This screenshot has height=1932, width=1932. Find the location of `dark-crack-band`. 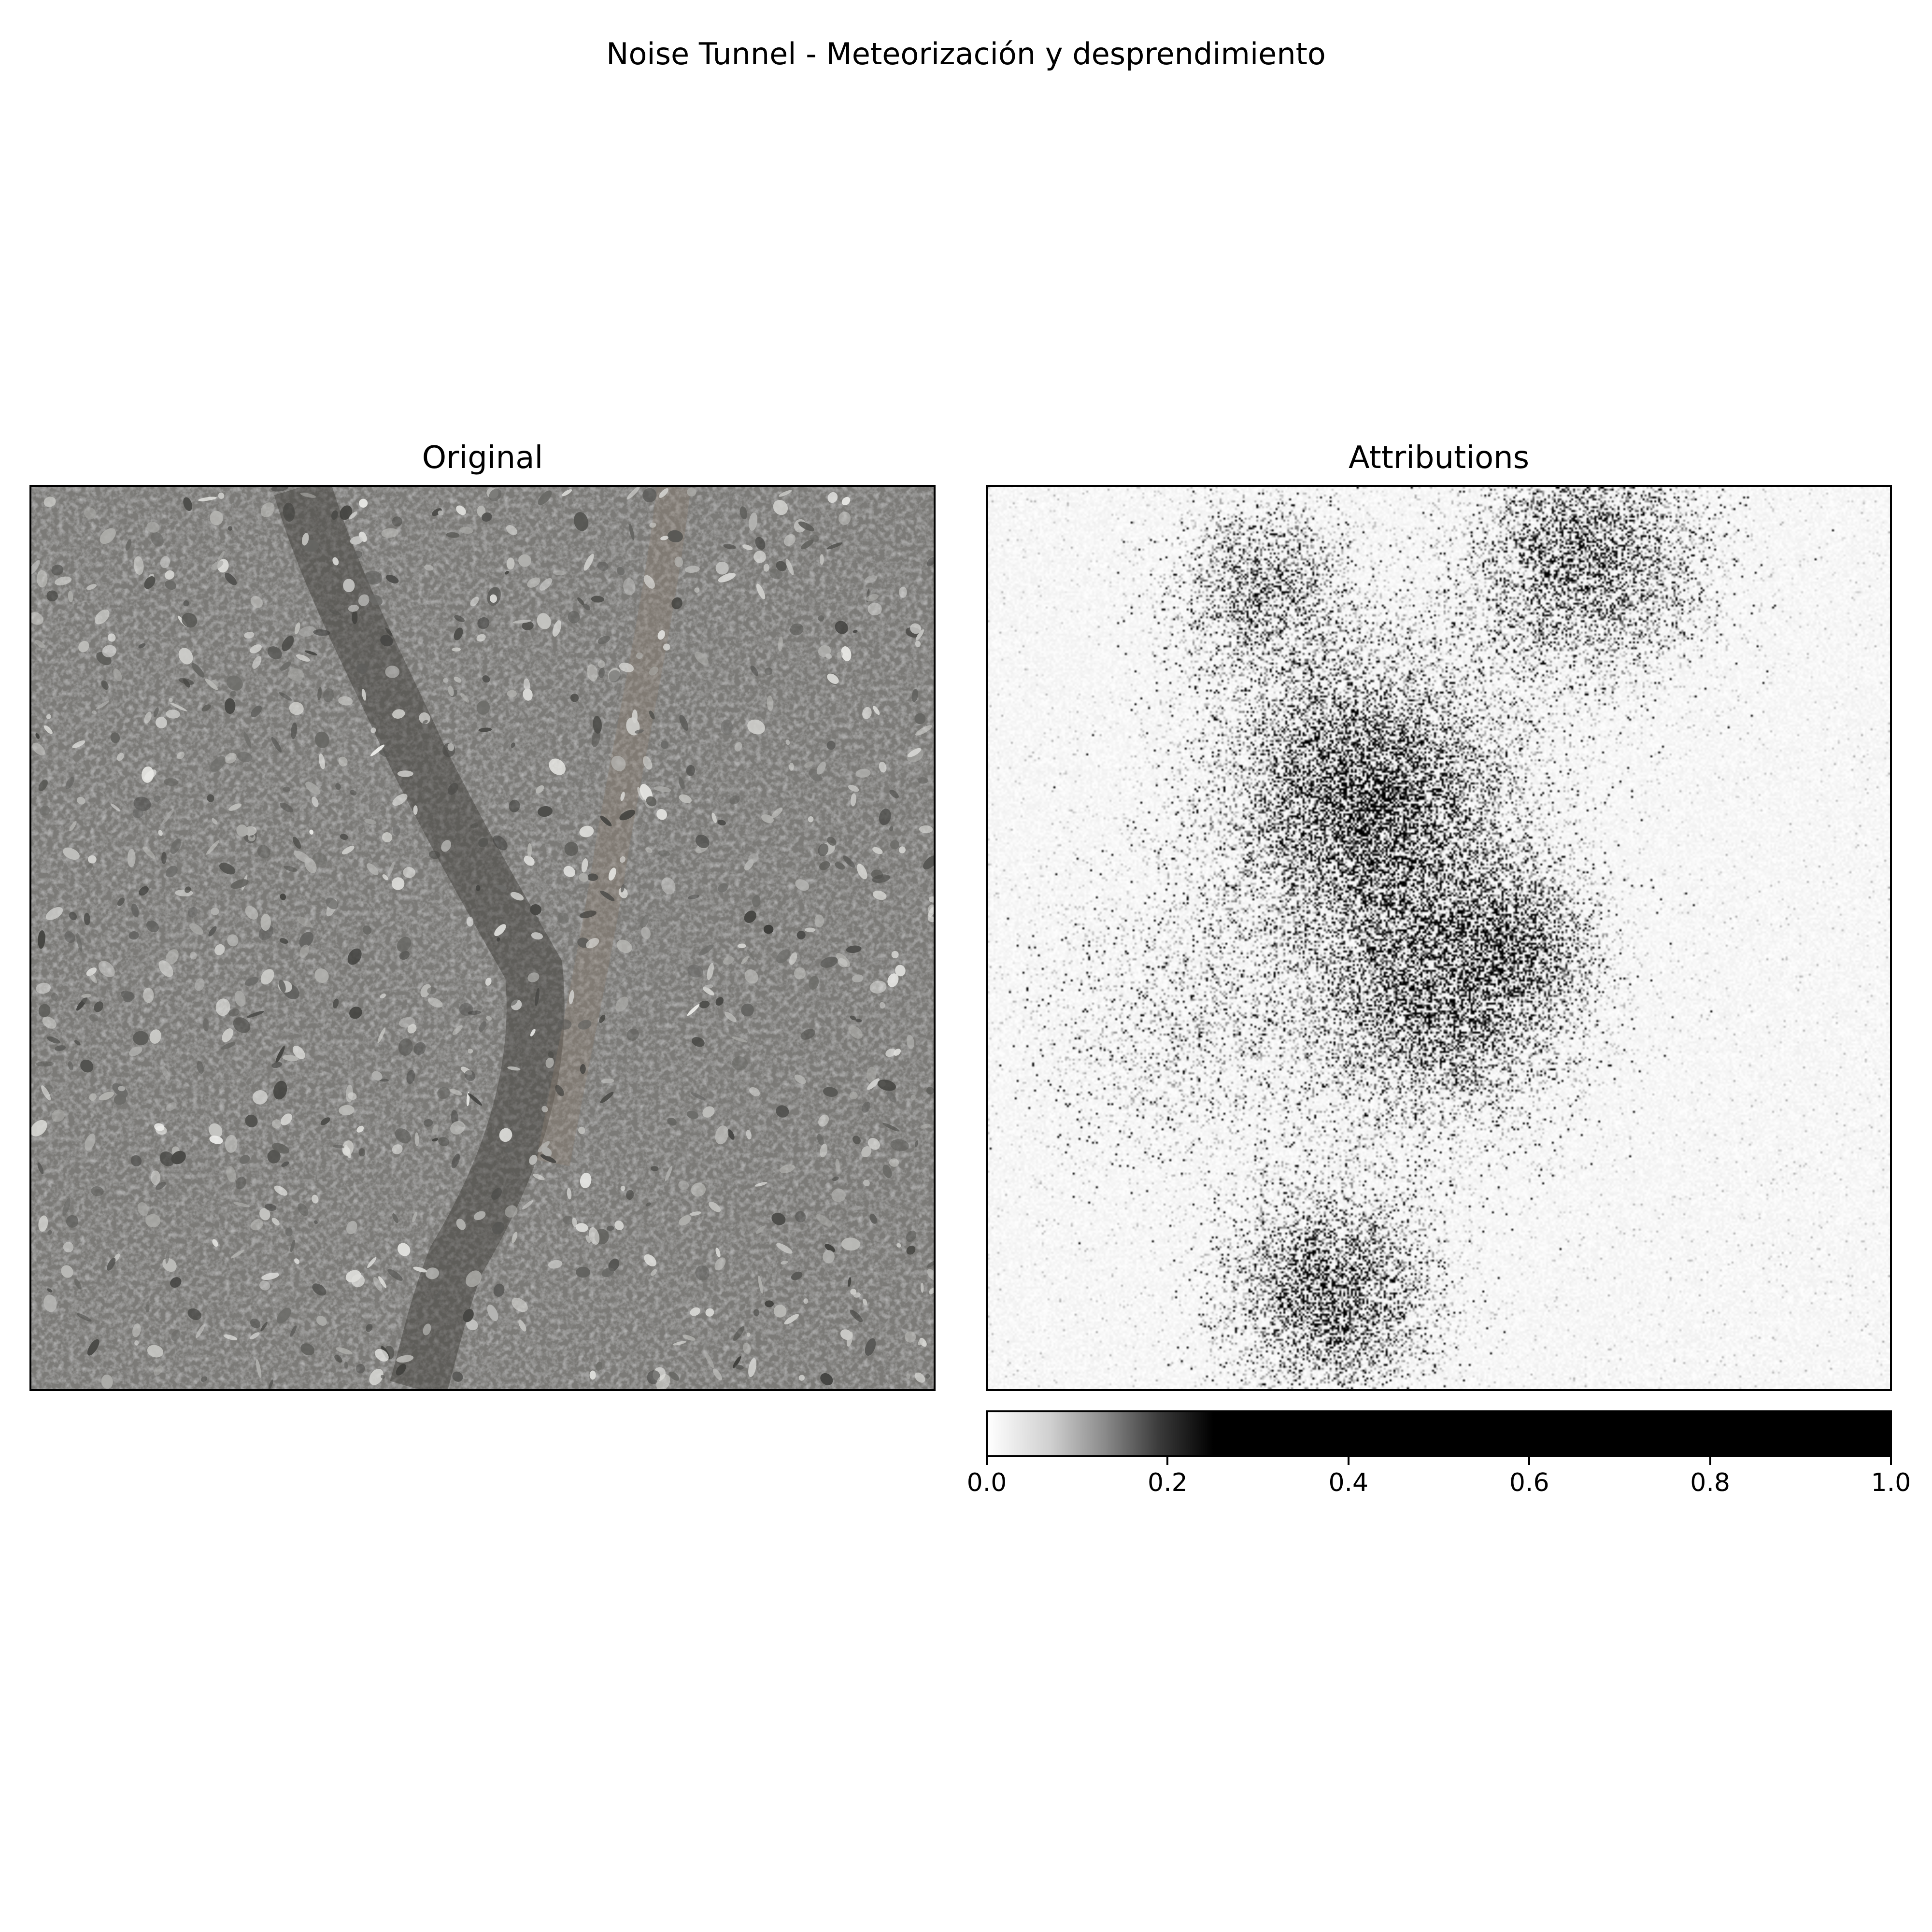

dark-crack-band is located at coordinates (419, 938).